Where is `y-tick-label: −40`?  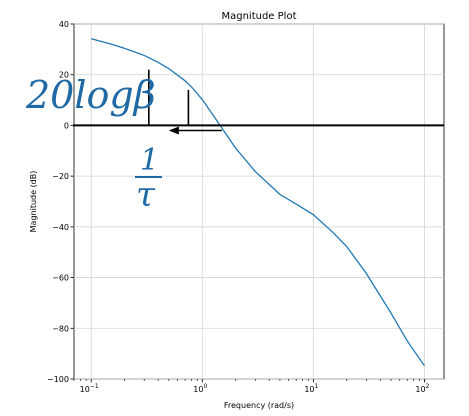 y-tick-label: −40 is located at coordinates (60, 227).